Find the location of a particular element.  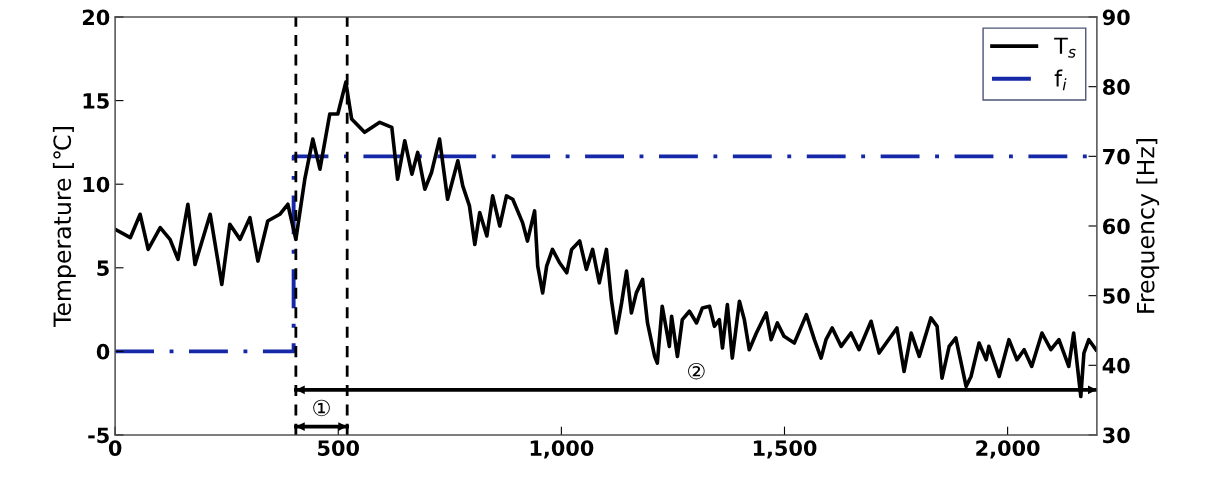

y-axis-title: Temperature [℃] is located at coordinates (64, 227).